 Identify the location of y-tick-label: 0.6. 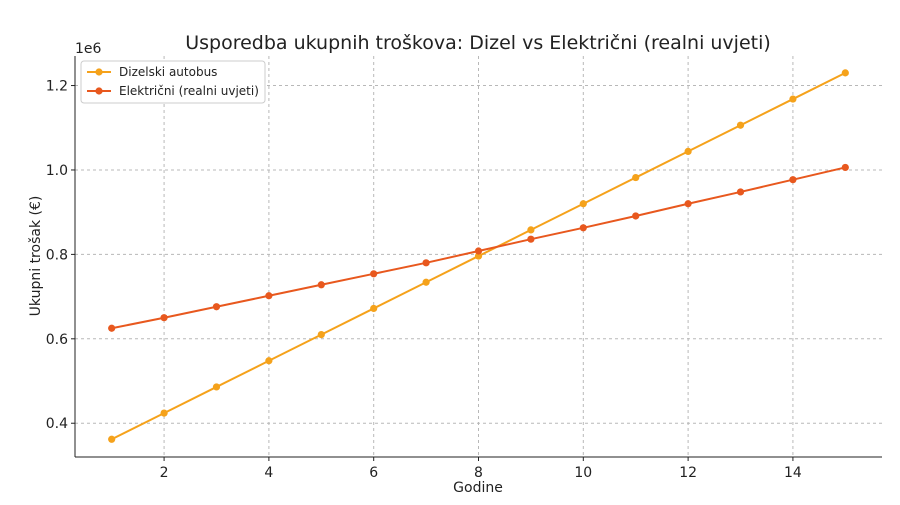
(57, 340).